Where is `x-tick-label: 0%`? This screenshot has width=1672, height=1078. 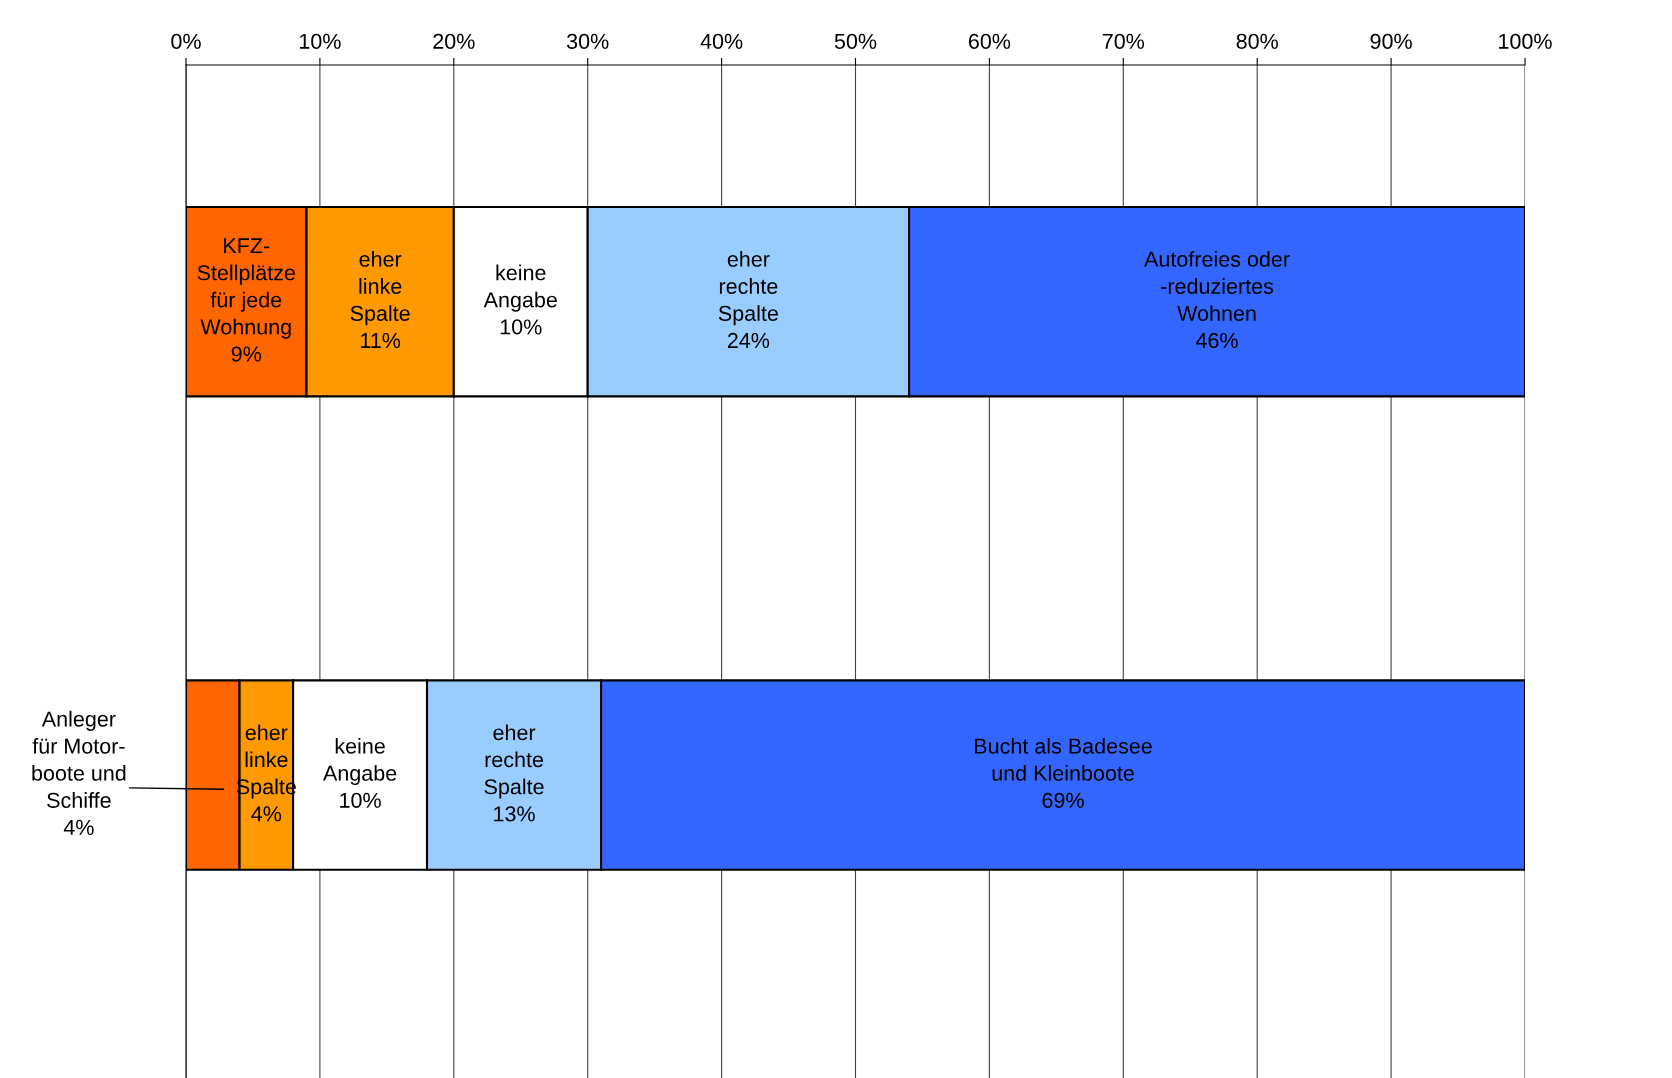 x-tick-label: 0% is located at coordinates (186, 41).